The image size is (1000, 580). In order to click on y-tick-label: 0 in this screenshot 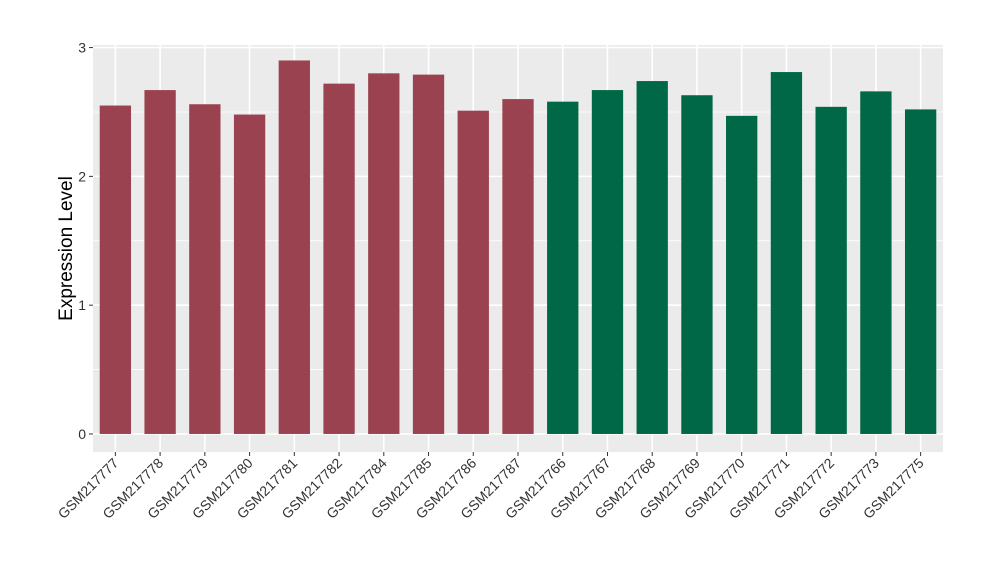, I will do `click(82, 434)`.